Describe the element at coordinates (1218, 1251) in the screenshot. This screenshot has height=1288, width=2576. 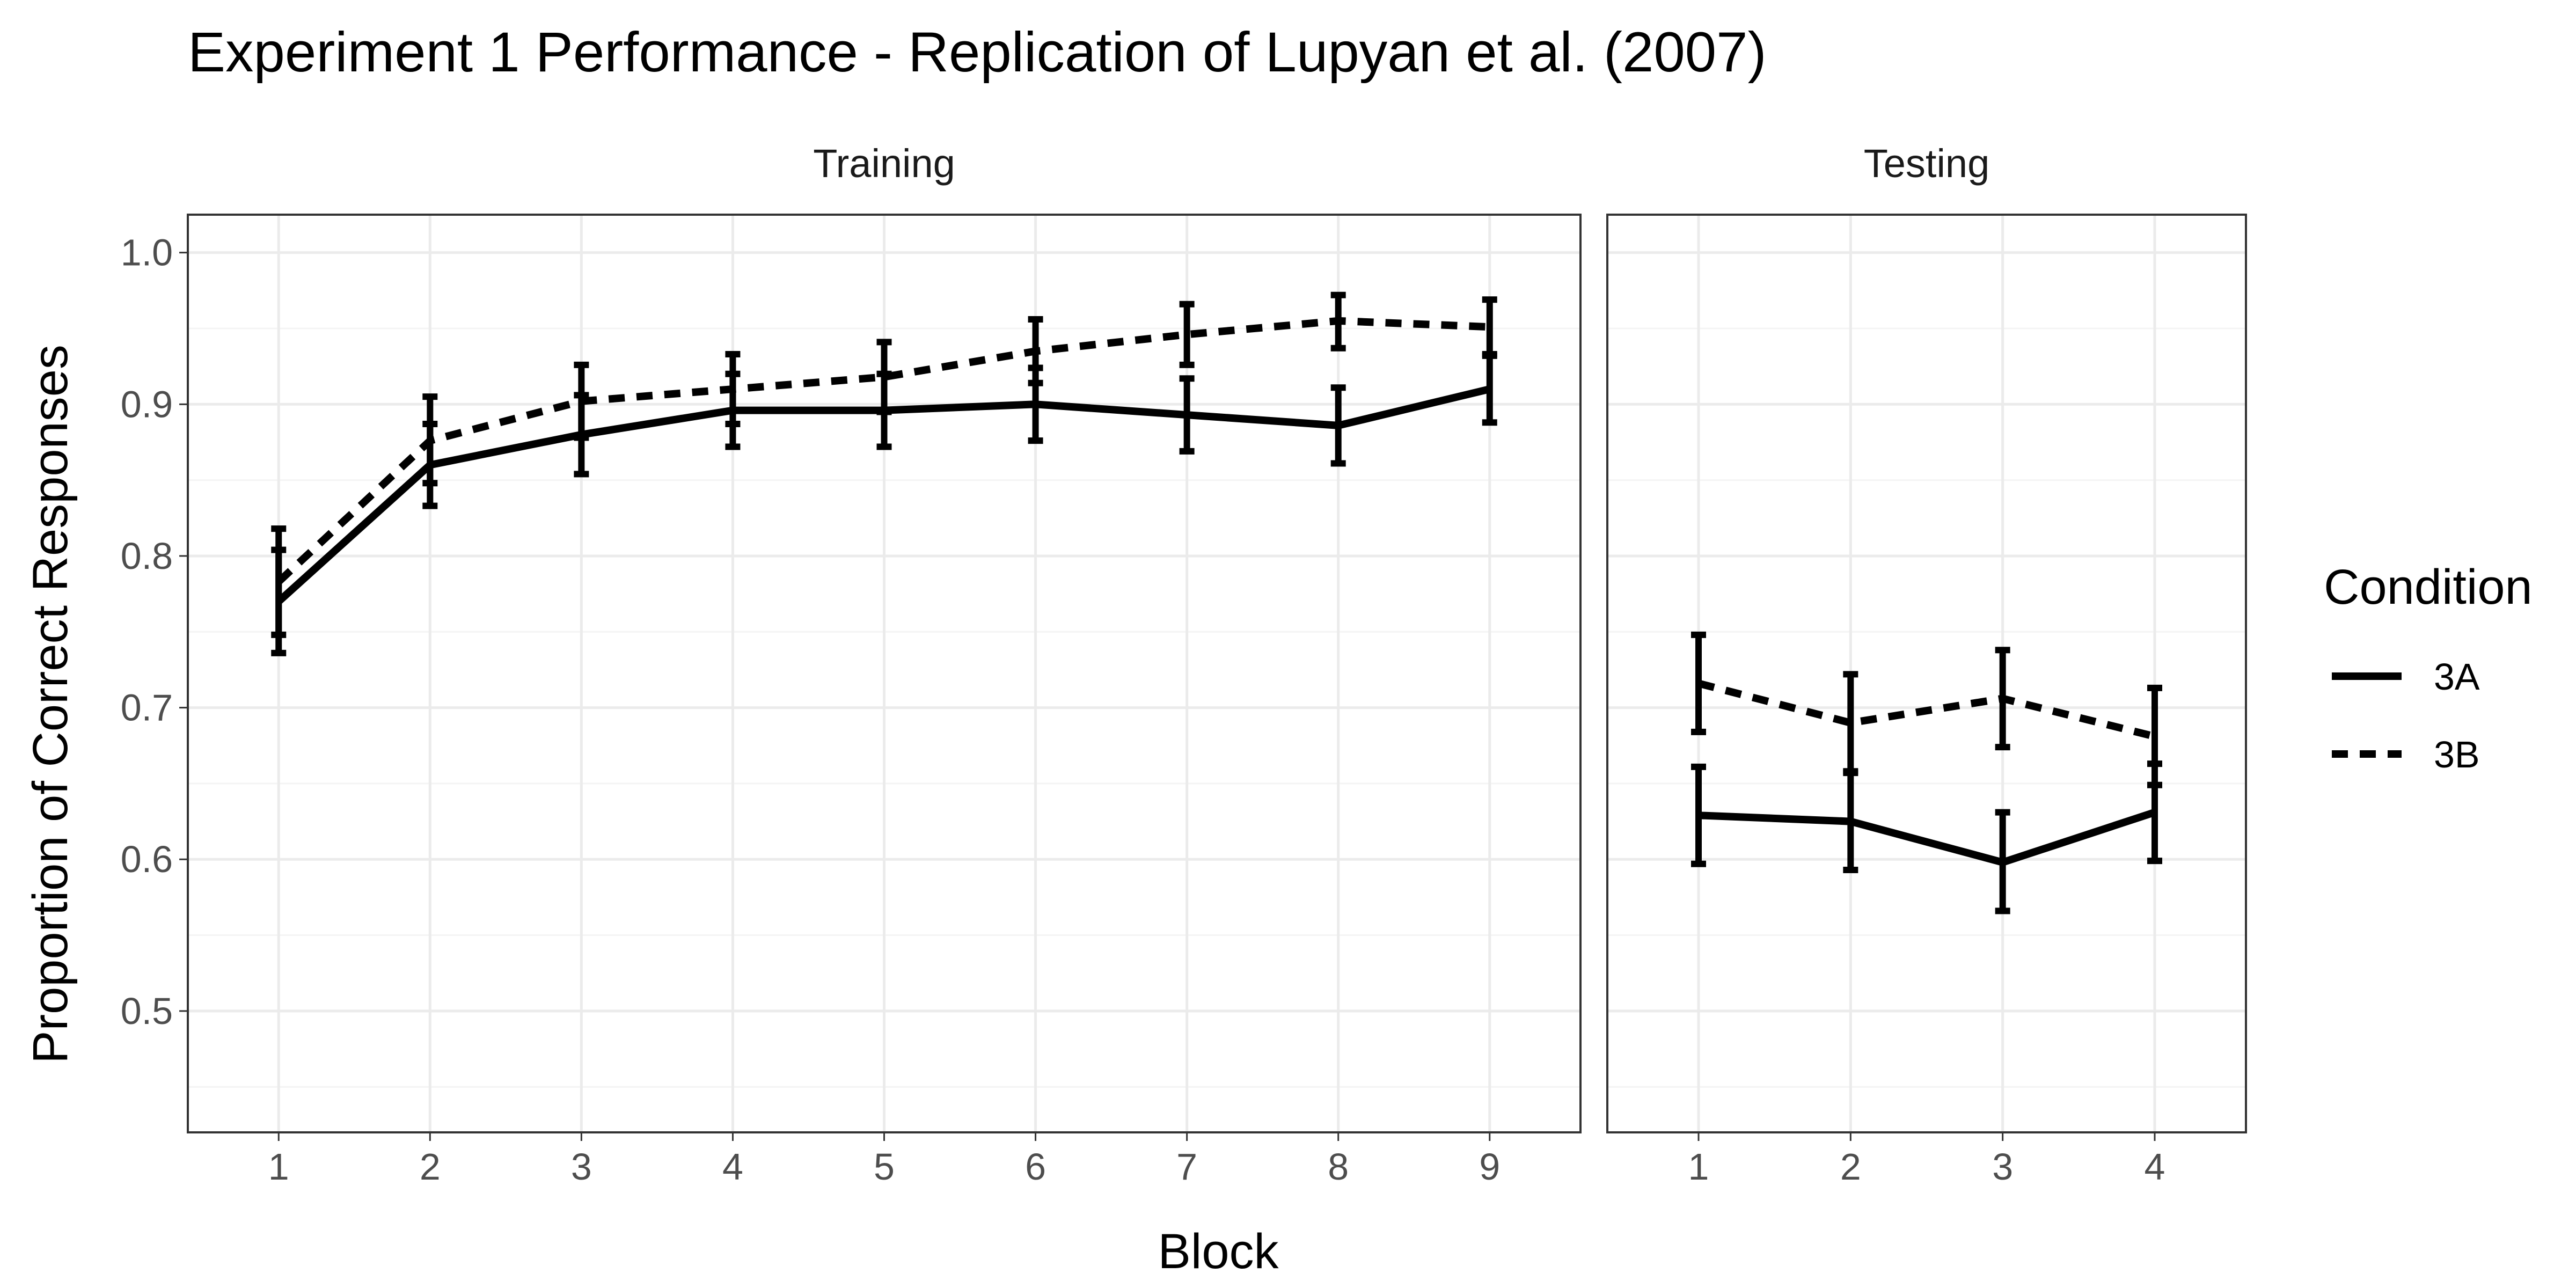
I see `x-axis-title: Block` at that location.